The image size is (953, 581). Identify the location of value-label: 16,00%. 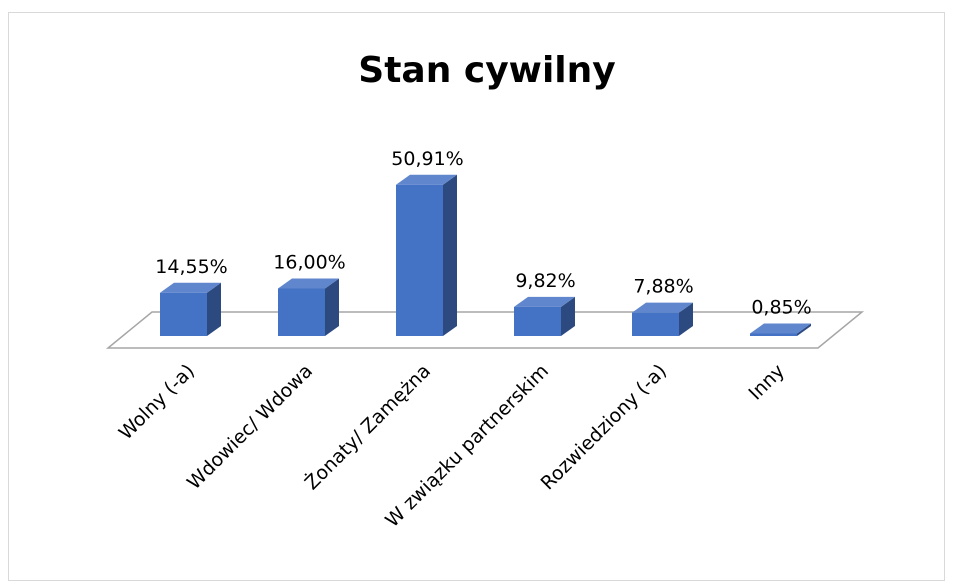
(309, 262).